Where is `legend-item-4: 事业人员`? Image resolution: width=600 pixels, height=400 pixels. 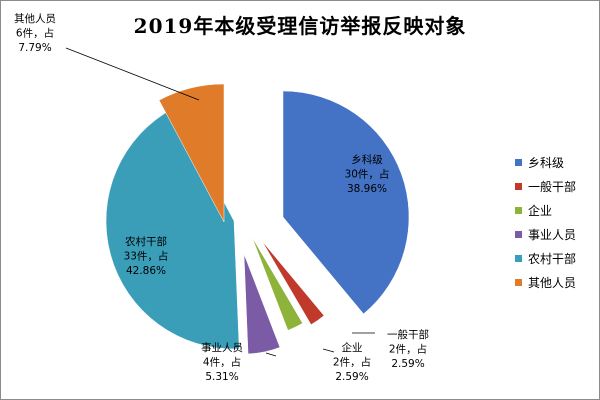
legend-item-4: 事业人员 is located at coordinates (545, 234).